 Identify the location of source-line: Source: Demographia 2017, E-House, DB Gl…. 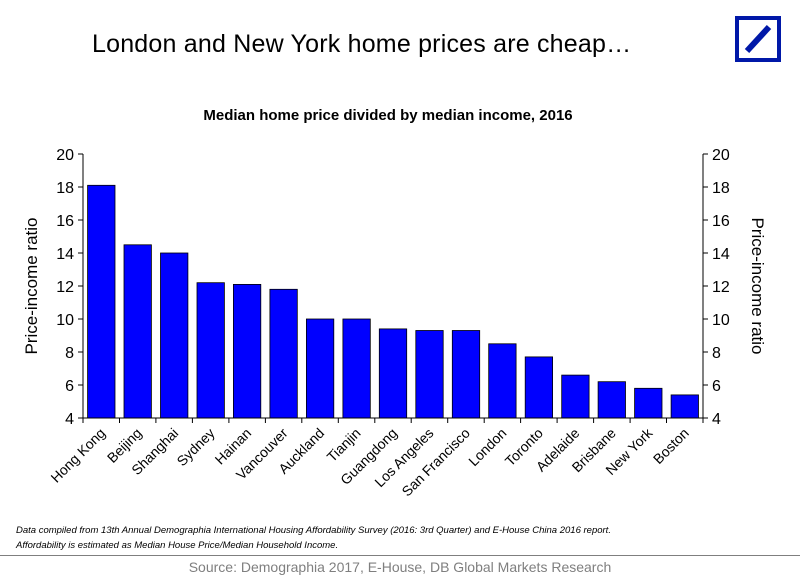
(400, 567).